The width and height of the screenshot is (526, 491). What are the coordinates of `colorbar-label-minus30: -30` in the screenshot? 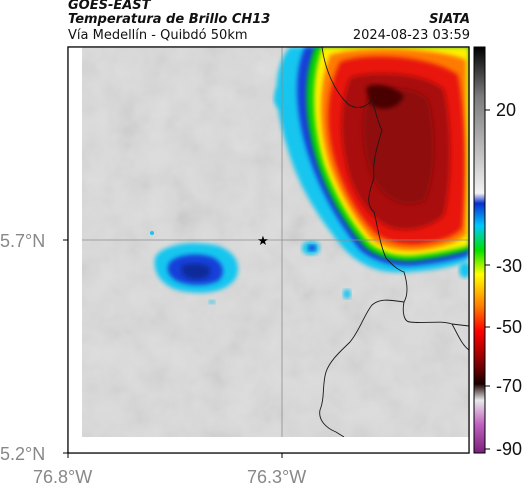 It's located at (509, 266).